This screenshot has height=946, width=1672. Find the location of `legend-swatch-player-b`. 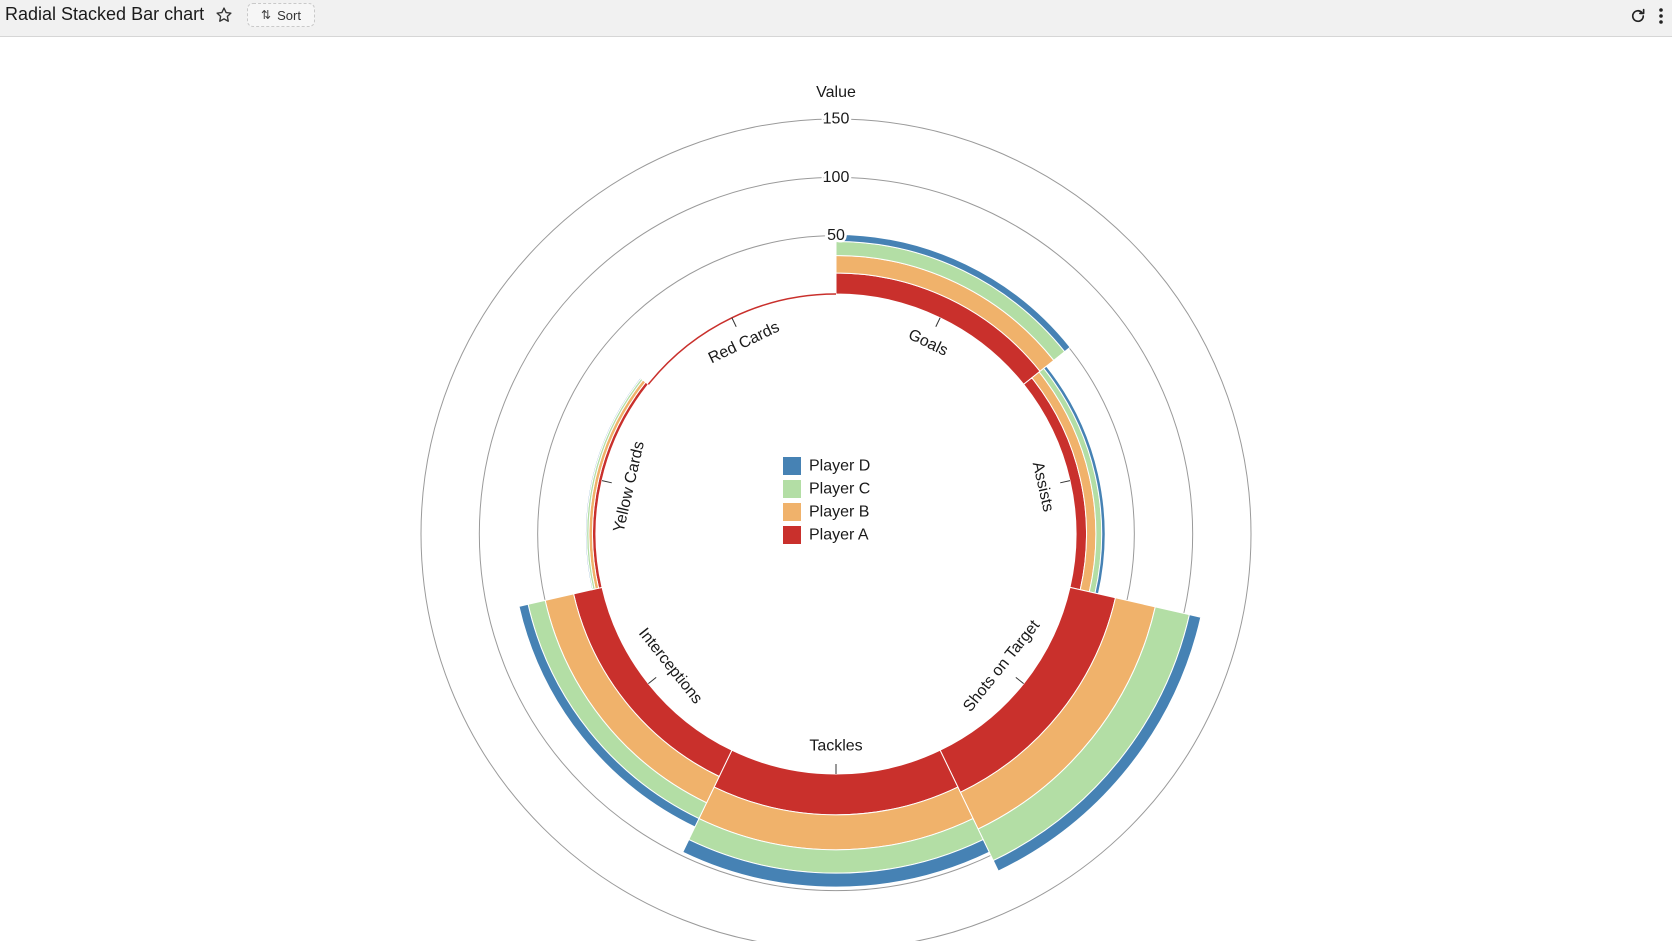

legend-swatch-player-b is located at coordinates (792, 512).